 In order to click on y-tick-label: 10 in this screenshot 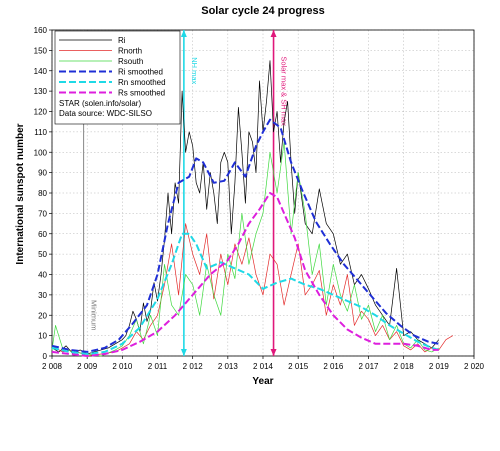, I will do `click(42, 336)`.